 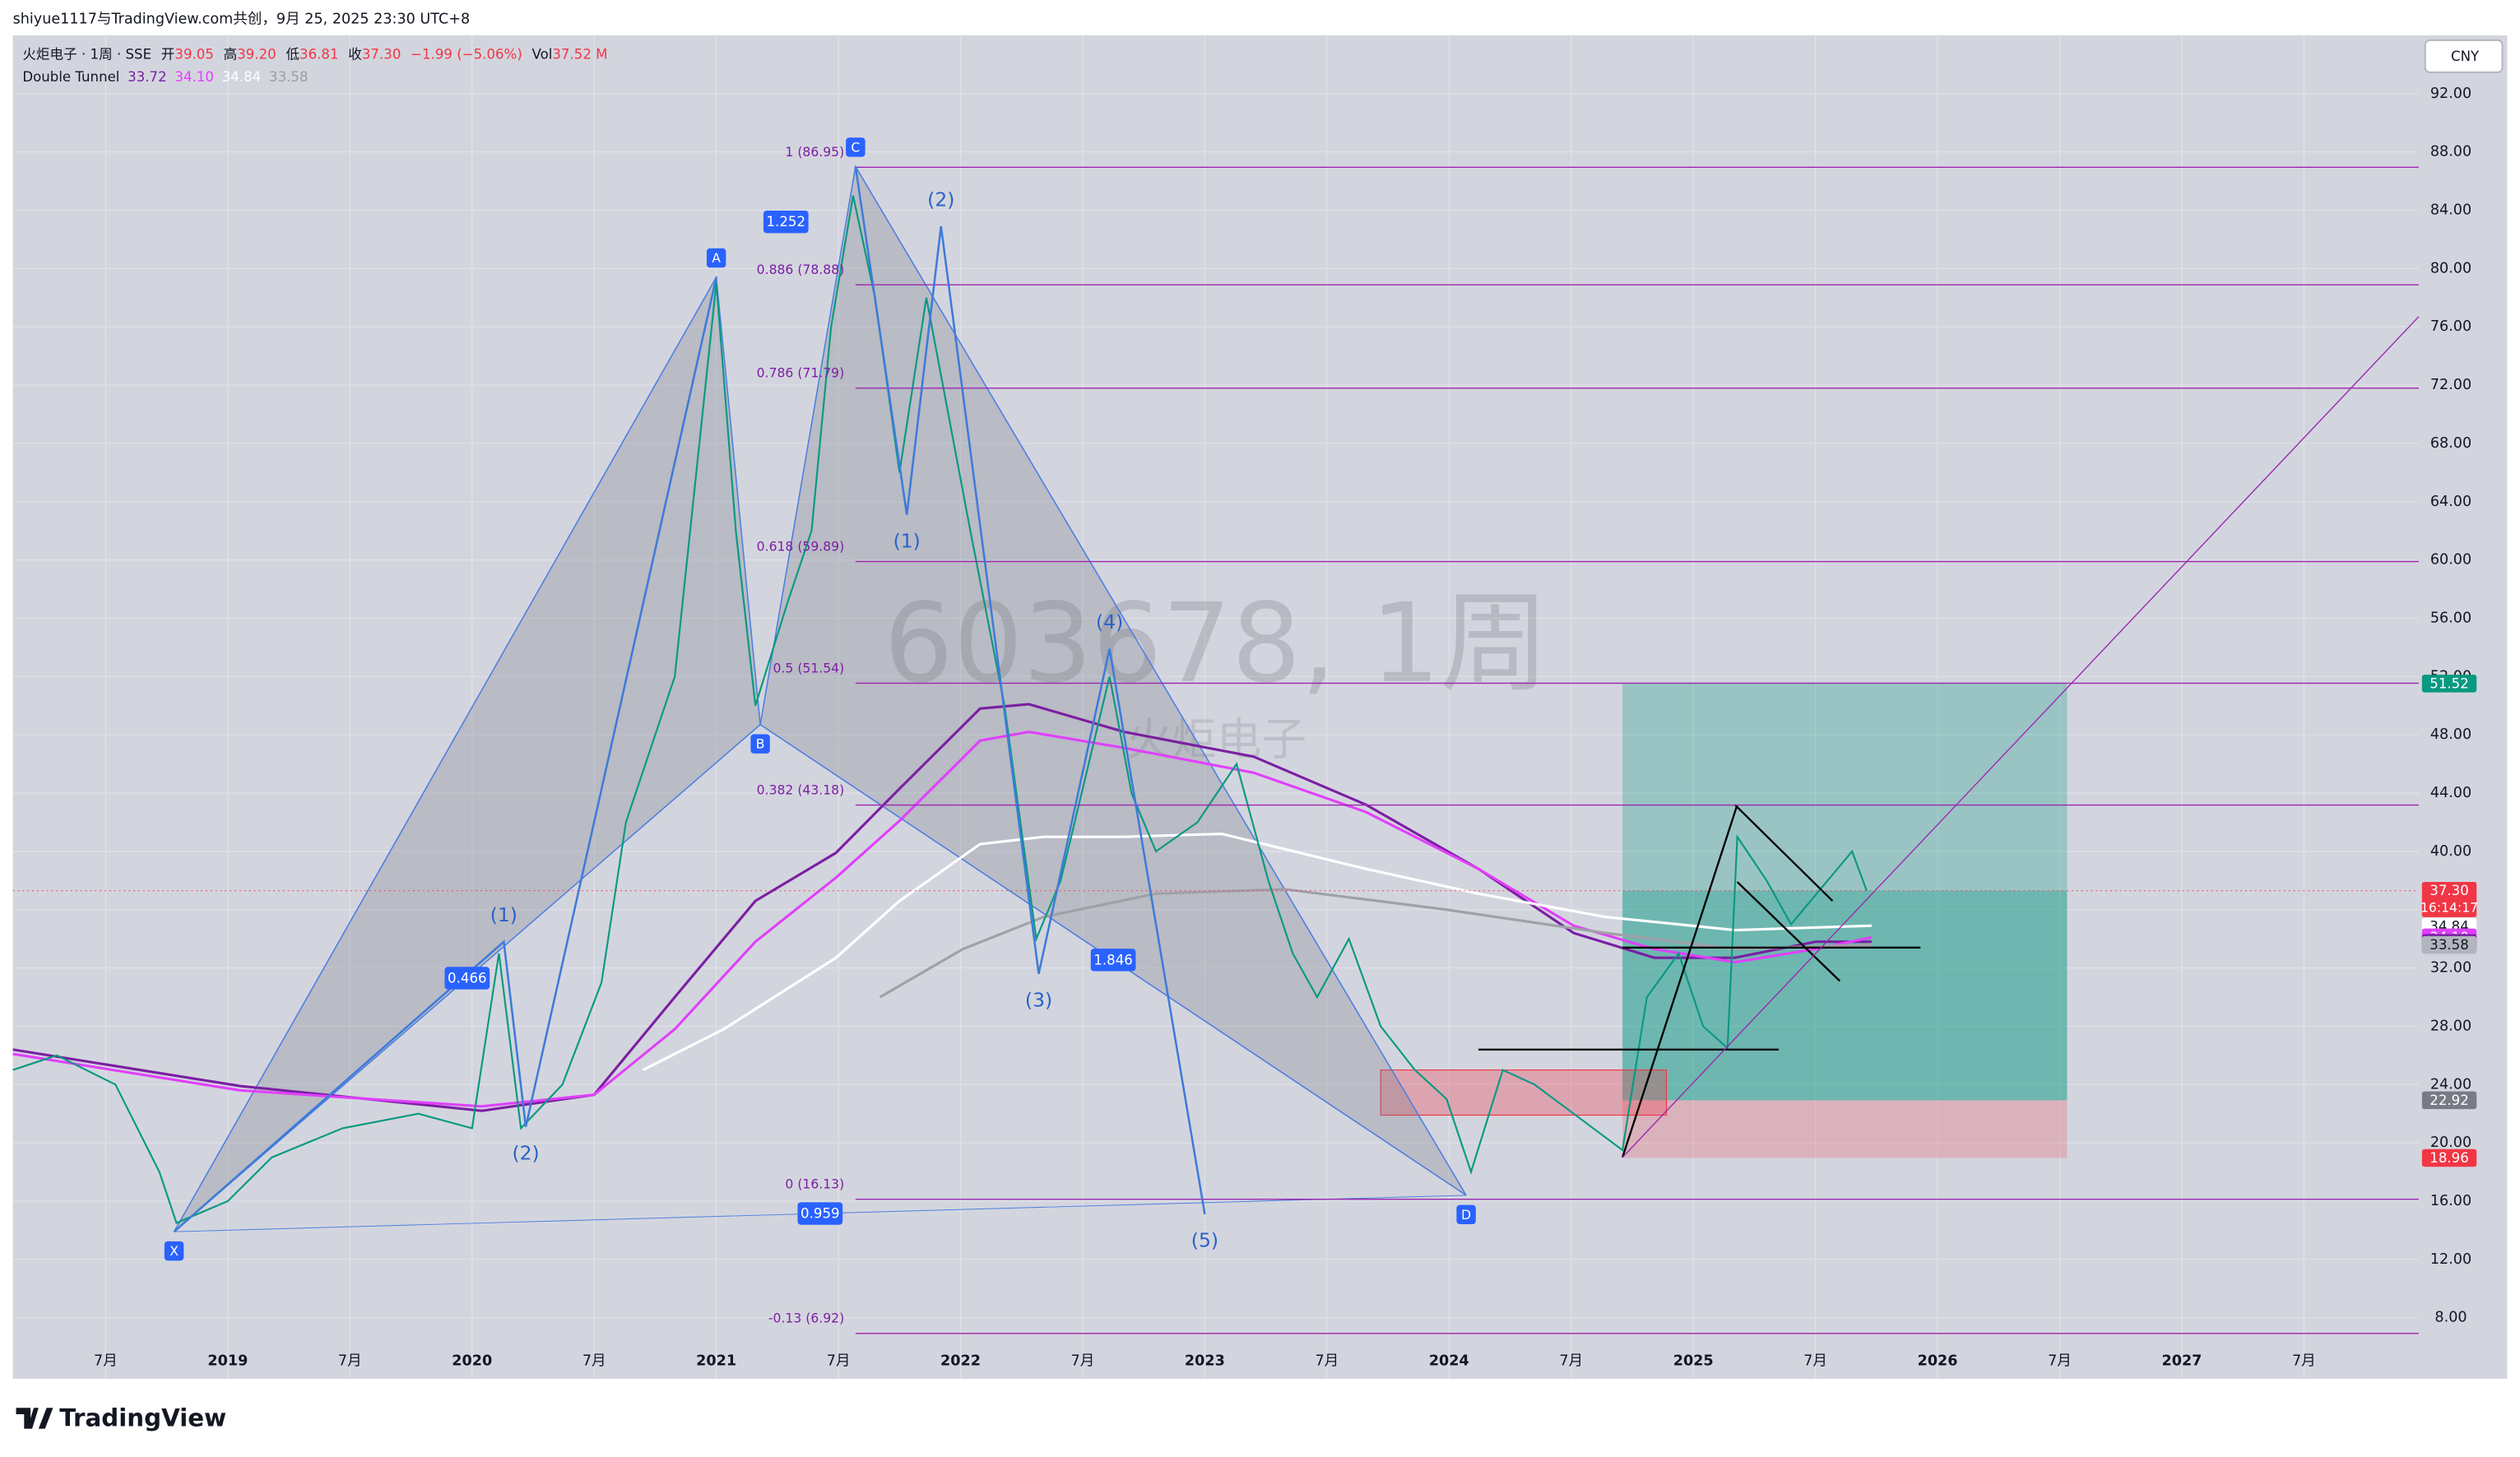 I want to click on y-tick-label: 84.00, so click(x=2450, y=210).